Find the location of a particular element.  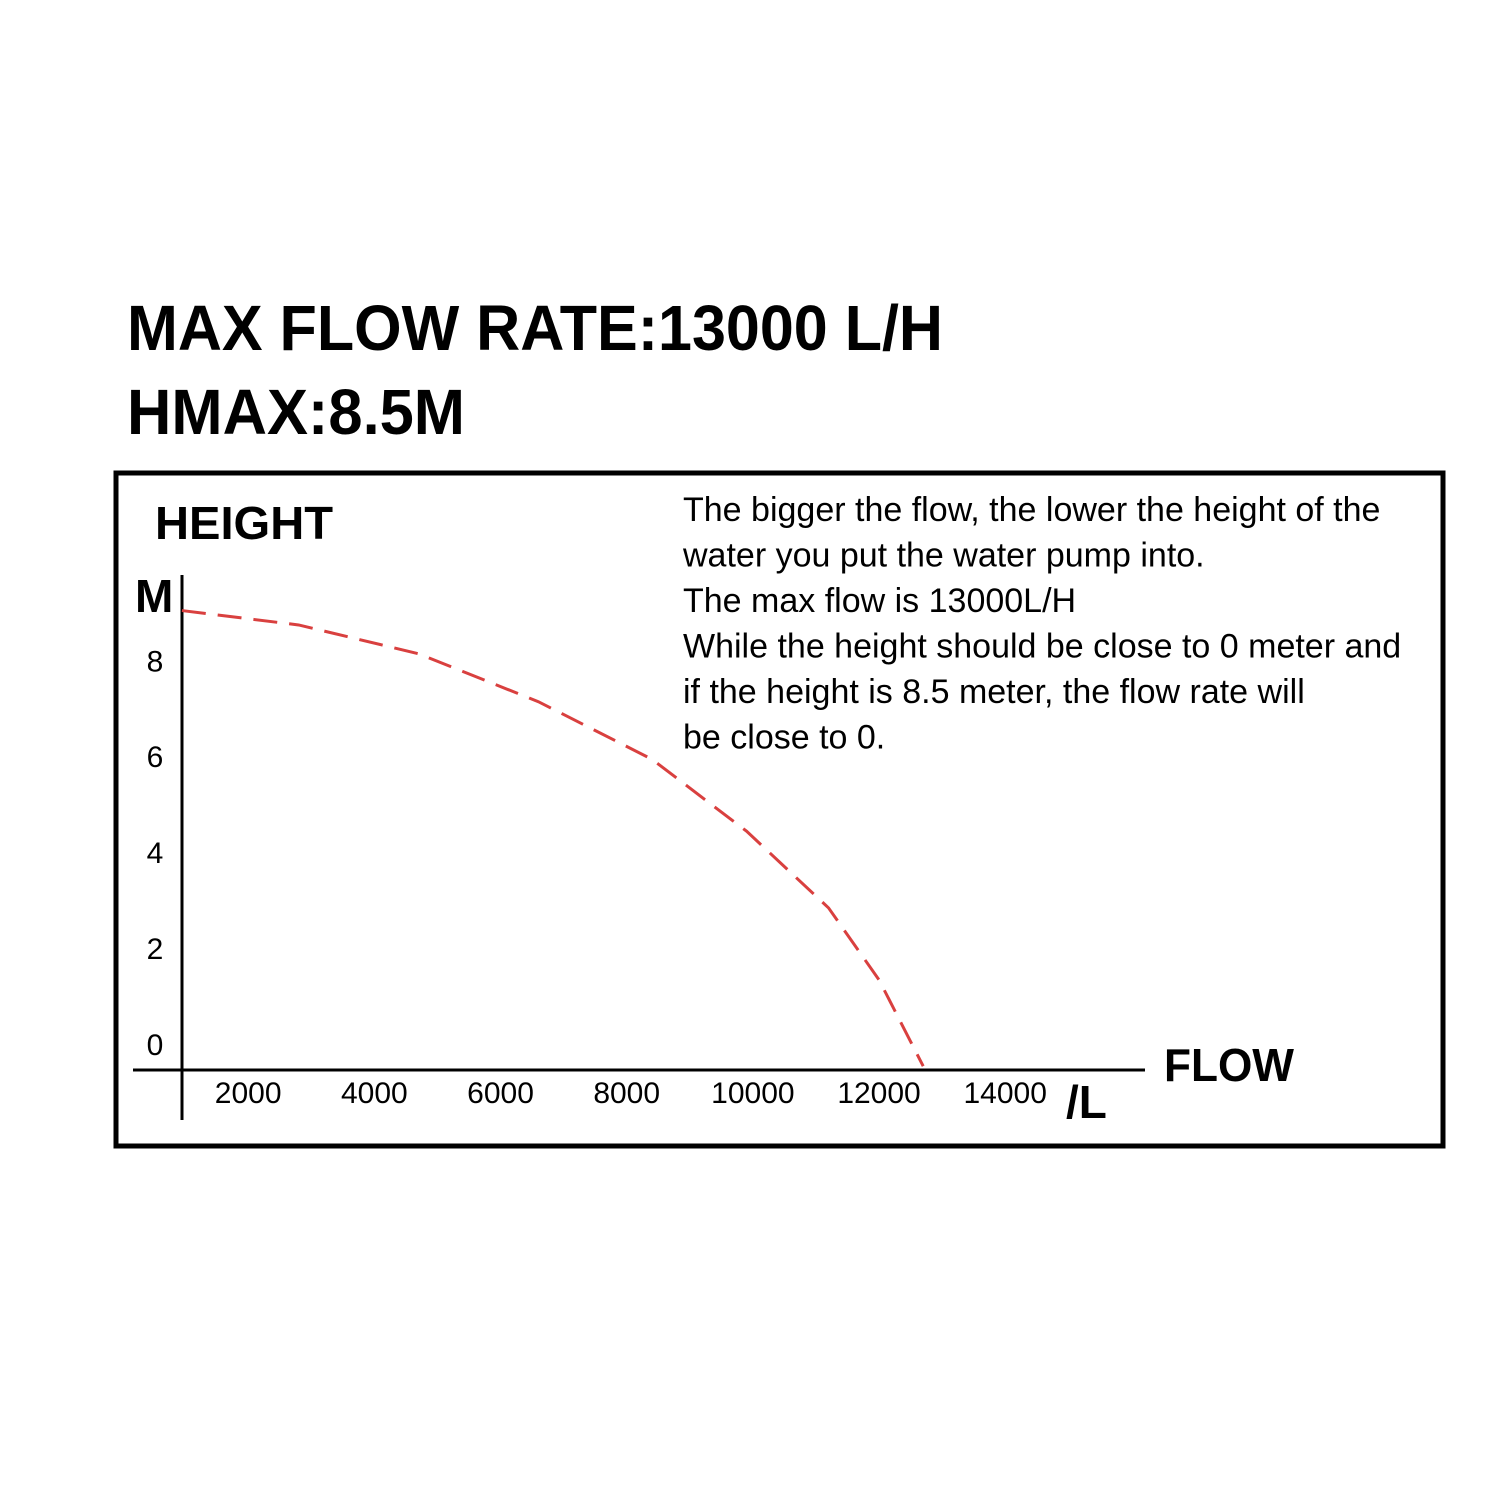

y-axis-label: HEIGHT is located at coordinates (244, 523).